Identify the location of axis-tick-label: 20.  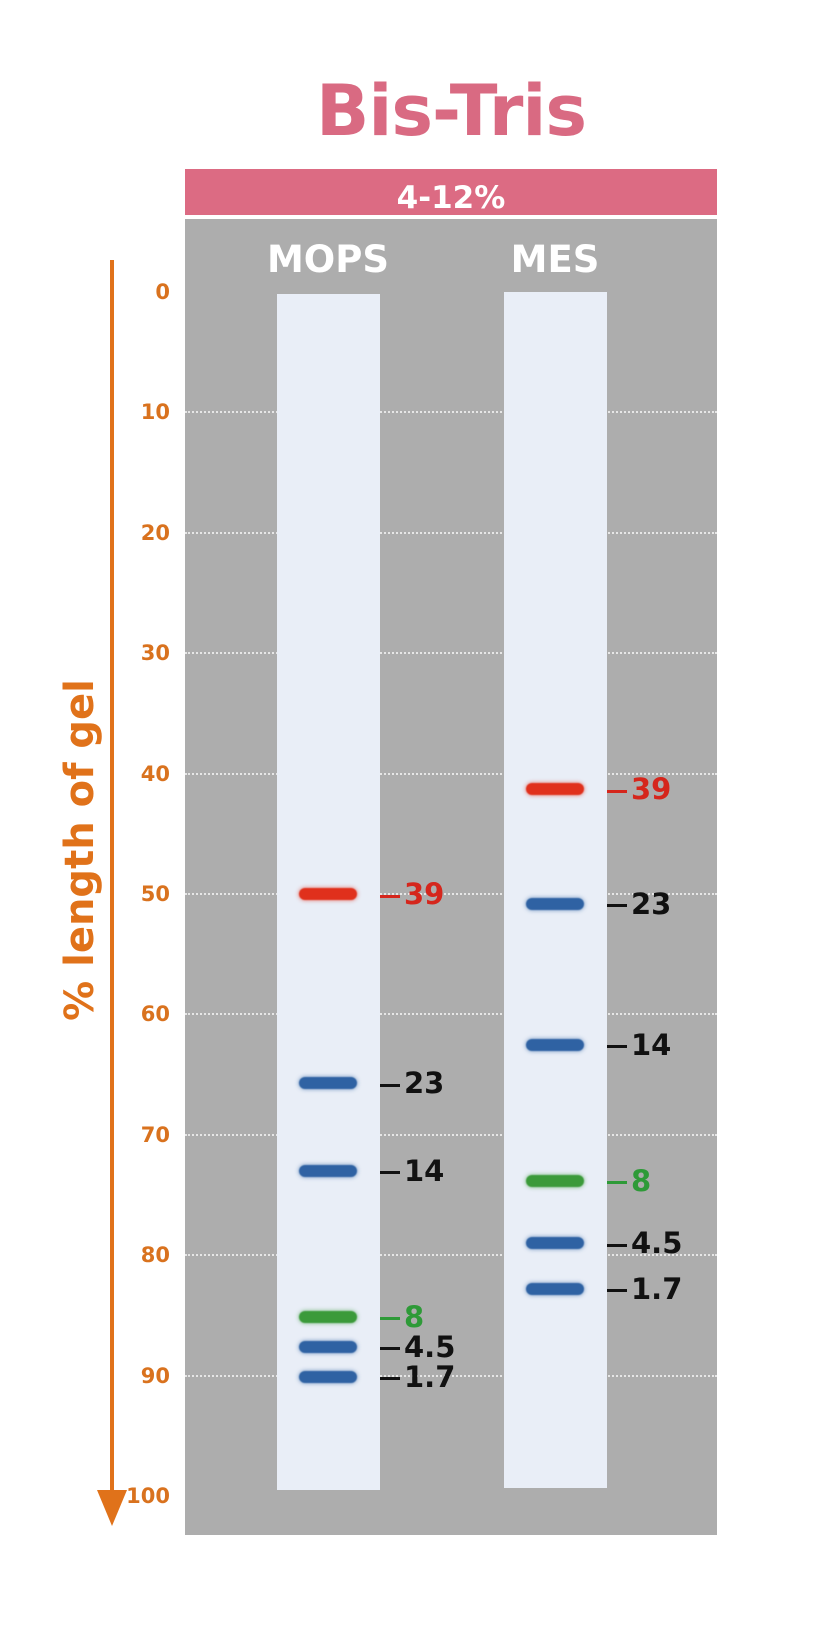
(155, 532).